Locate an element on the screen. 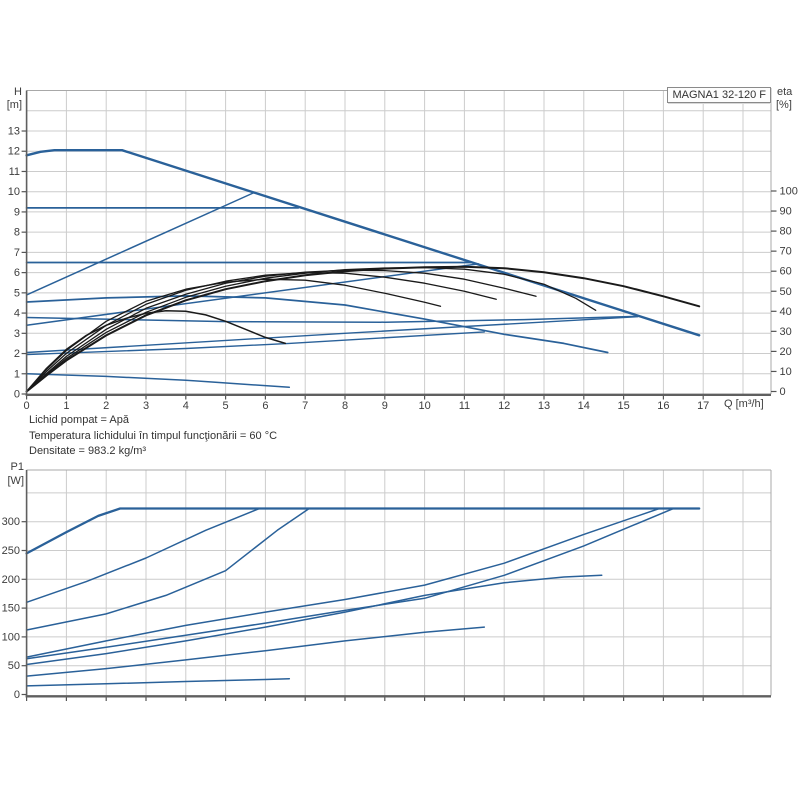  hq-chart-tick-label-eta: 40 is located at coordinates (786, 312).